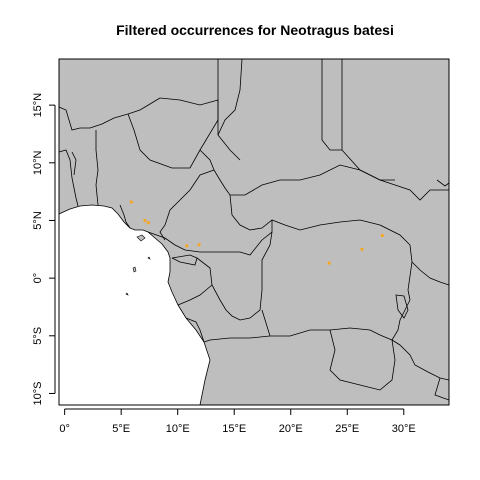 The width and height of the screenshot is (480, 480). What do you see at coordinates (134, 269) in the screenshot?
I see `island-sao-tome` at bounding box center [134, 269].